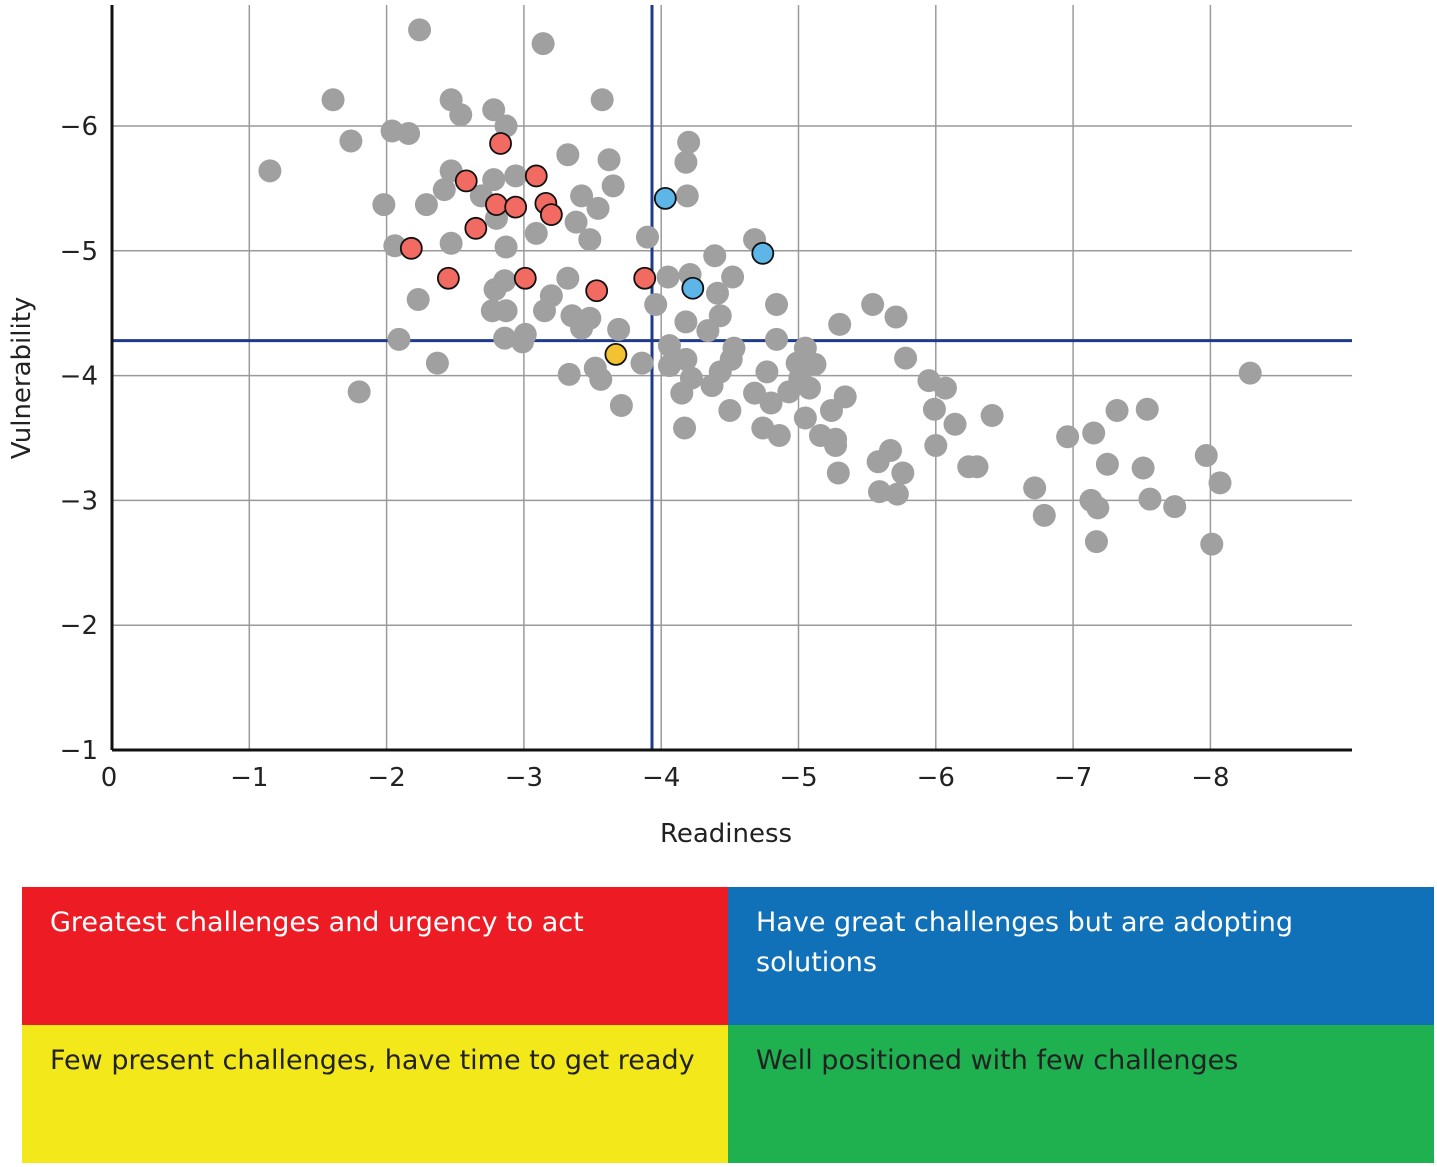 This screenshot has width=1437, height=1167. Describe the element at coordinates (79, 127) in the screenshot. I see `y-tick-label: −6` at that location.